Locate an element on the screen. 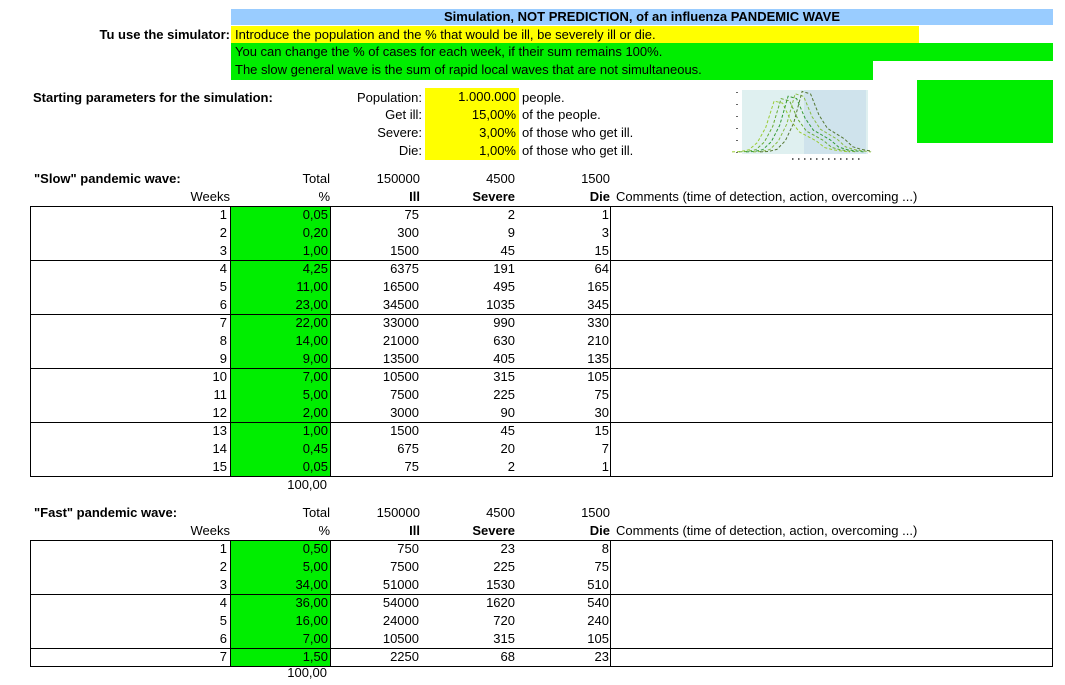  slow-cell-ill: 16500 is located at coordinates (400, 286).